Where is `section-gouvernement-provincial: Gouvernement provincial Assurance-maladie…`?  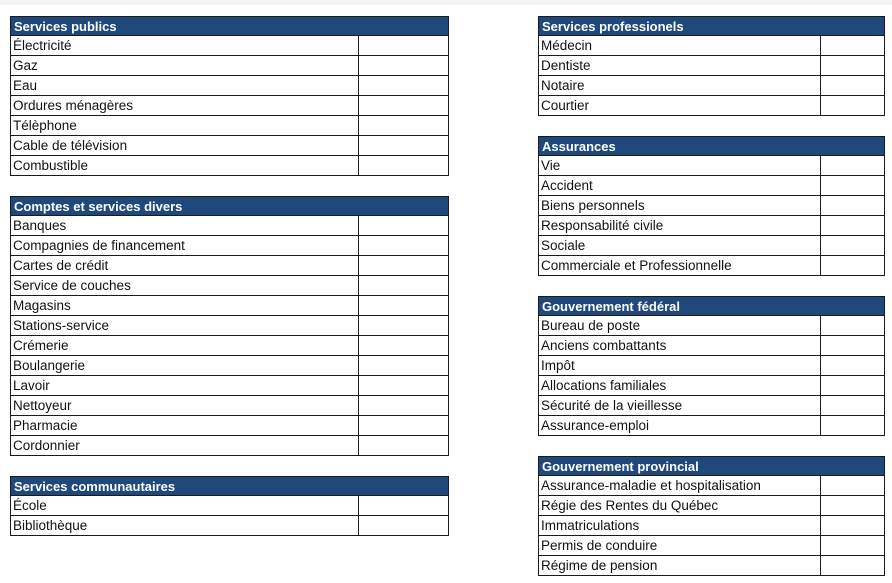
section-gouvernement-provincial: Gouvernement provincial Assurance-maladie… is located at coordinates (711, 516).